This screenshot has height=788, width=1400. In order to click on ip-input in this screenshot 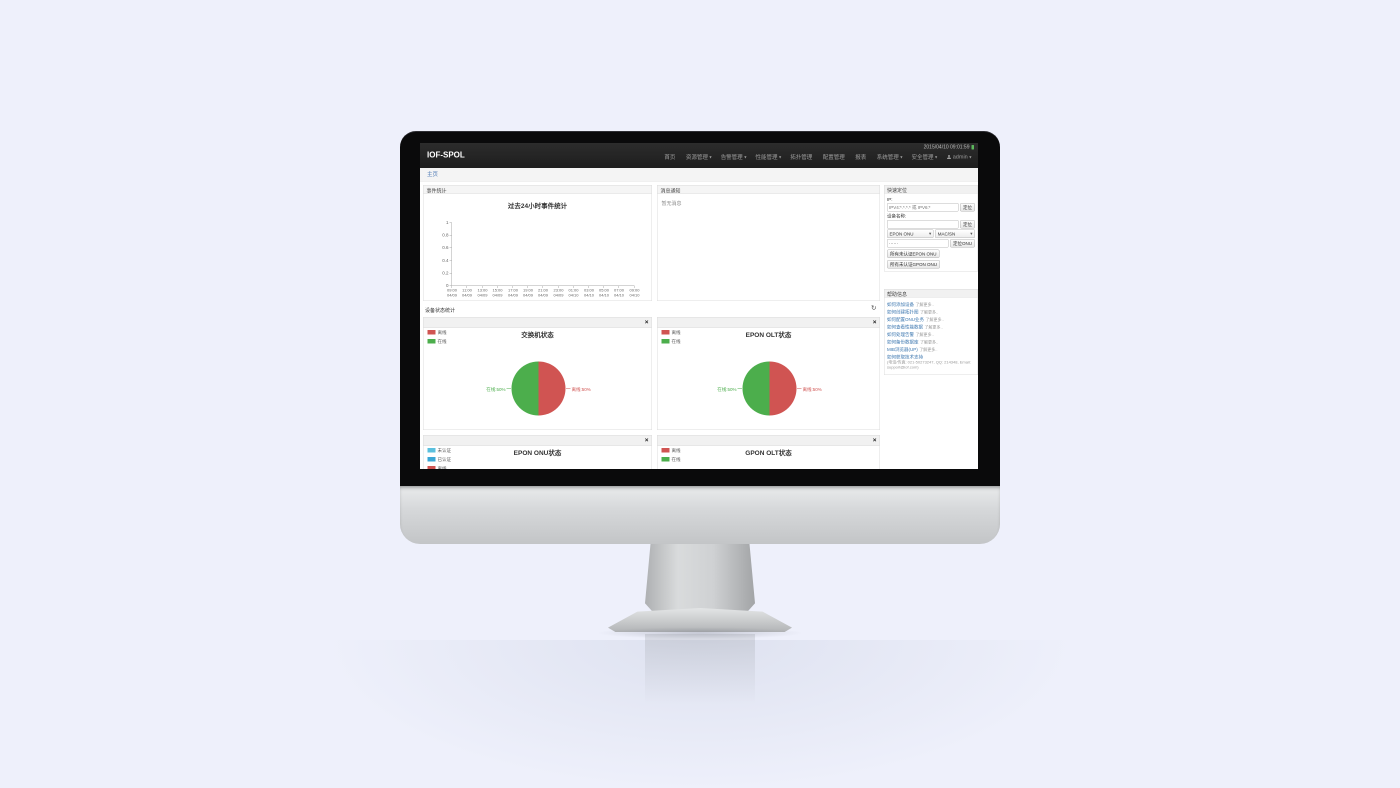, I will do `click(923, 207)`.